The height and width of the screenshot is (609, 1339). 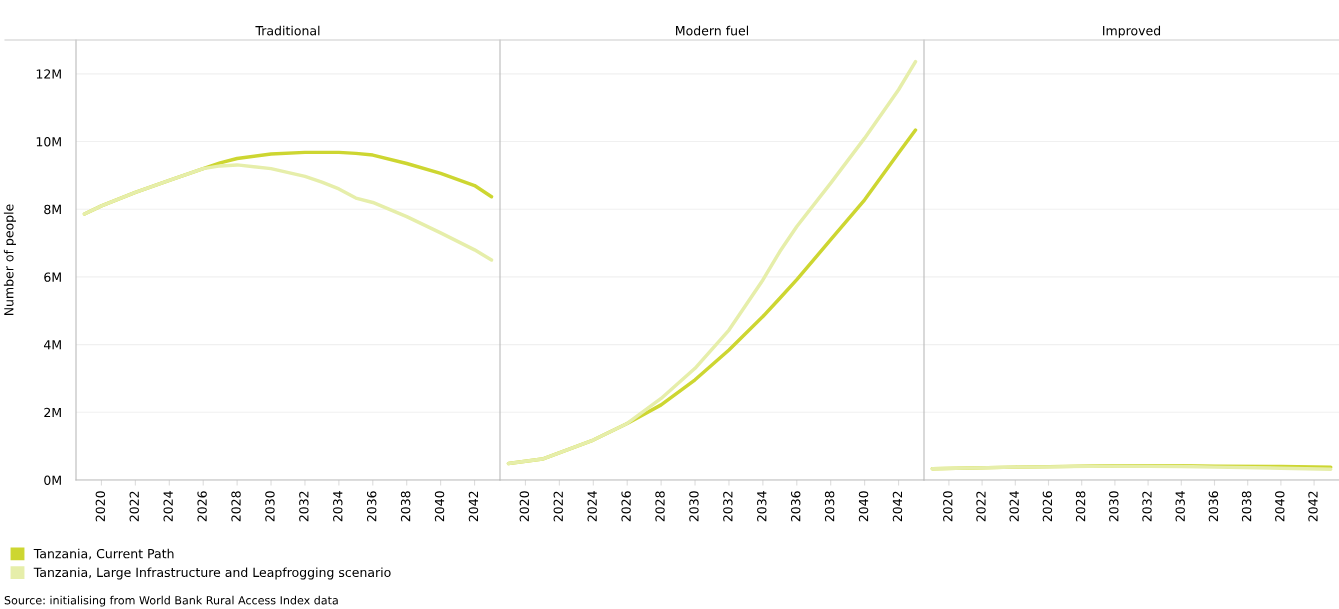 What do you see at coordinates (171, 601) in the screenshot?
I see `source-note: Source: initialising from World Bank Rural Access Index data` at bounding box center [171, 601].